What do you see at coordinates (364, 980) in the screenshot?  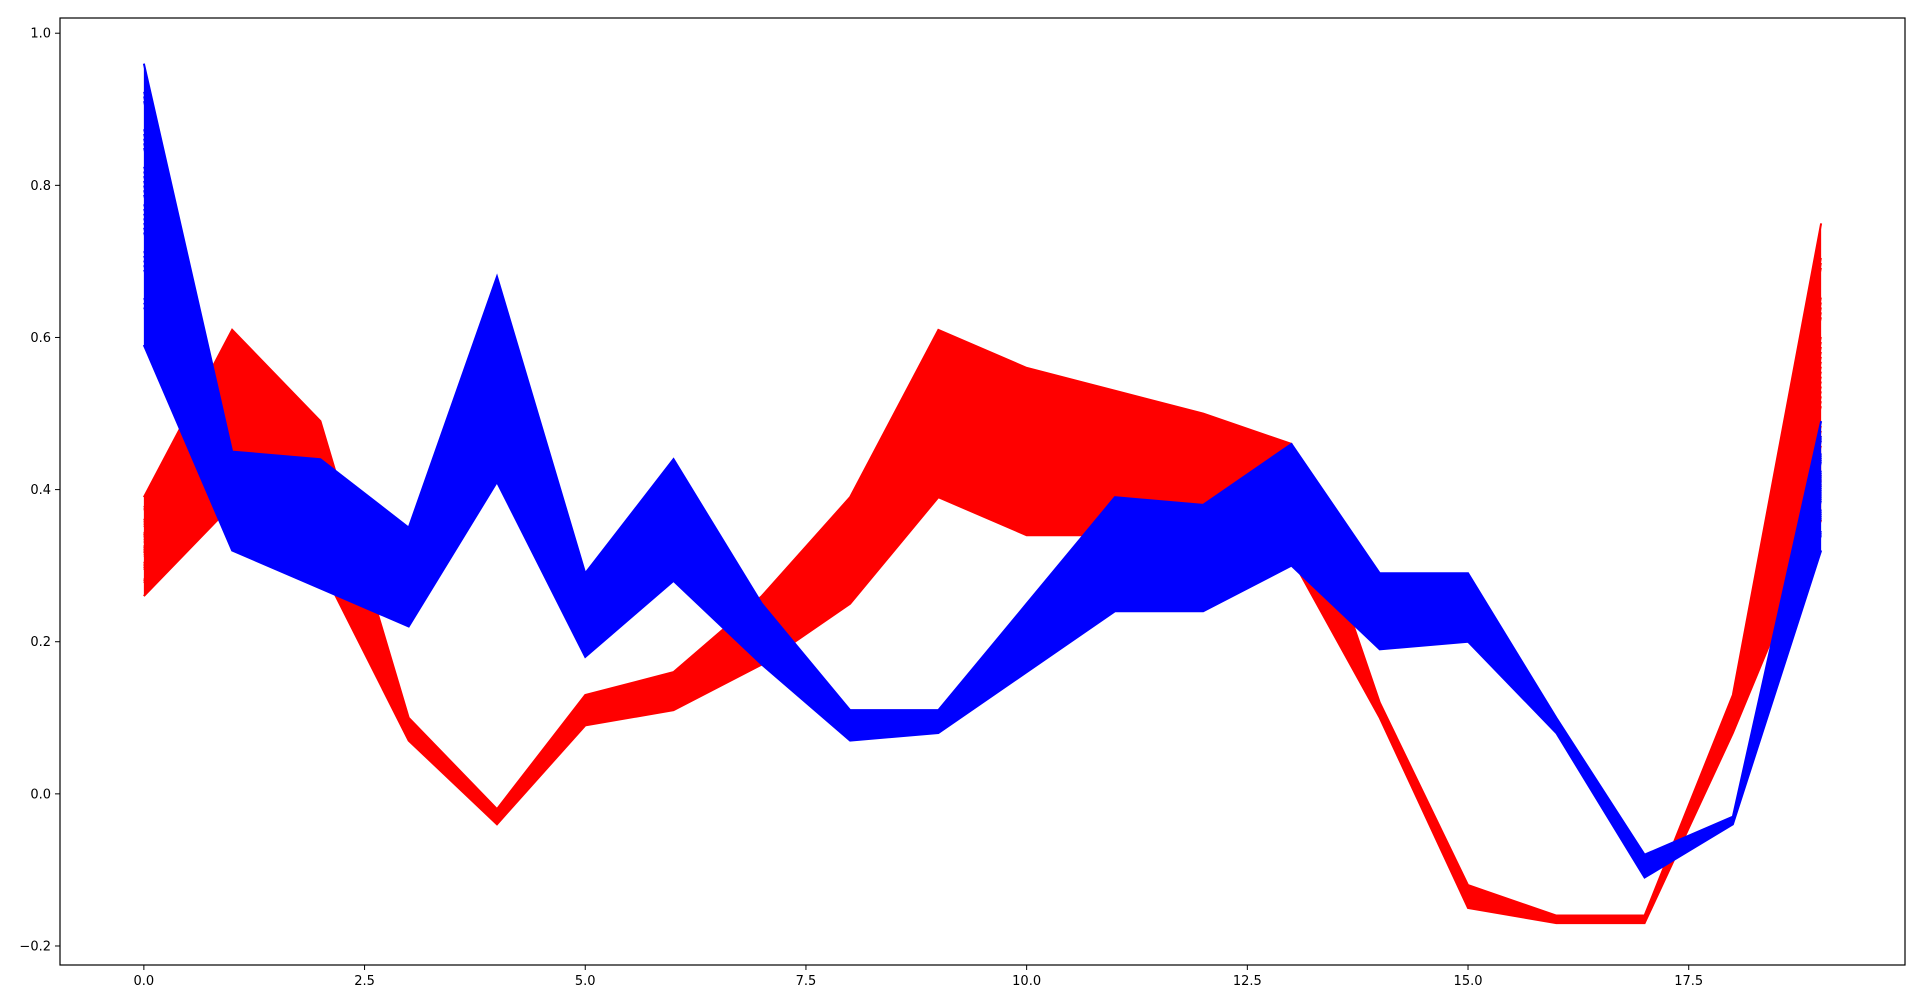 I see `x-tick-label: 2.5` at bounding box center [364, 980].